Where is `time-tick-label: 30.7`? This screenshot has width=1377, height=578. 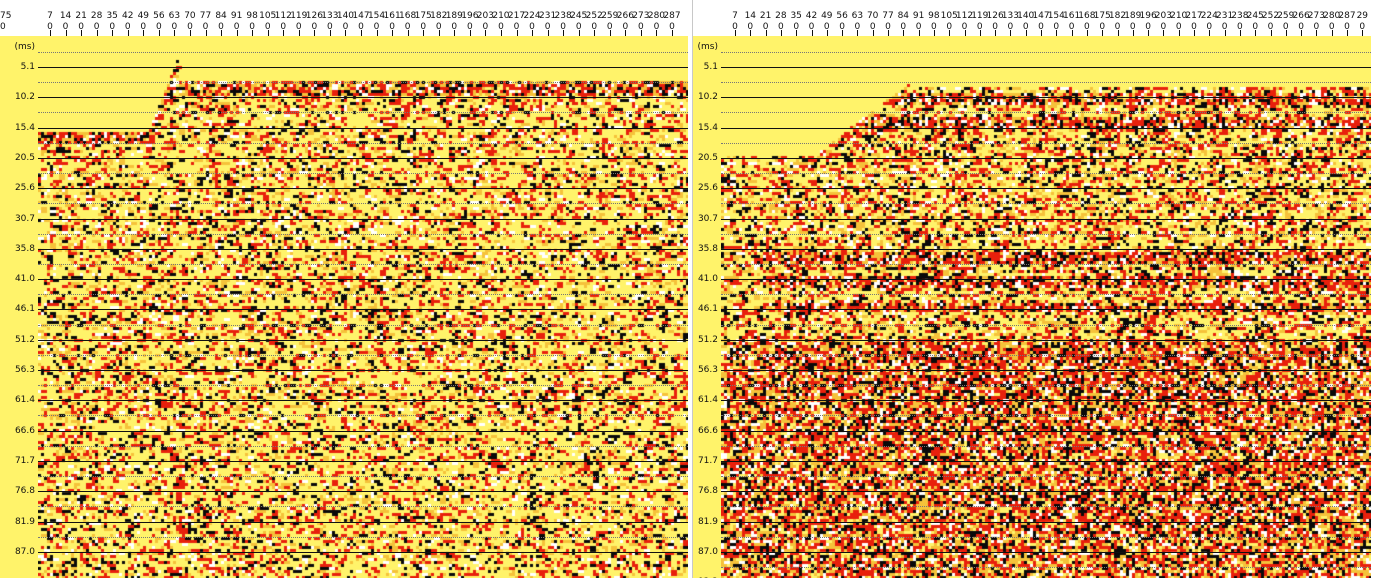 time-tick-label: 30.7 is located at coordinates (24, 218).